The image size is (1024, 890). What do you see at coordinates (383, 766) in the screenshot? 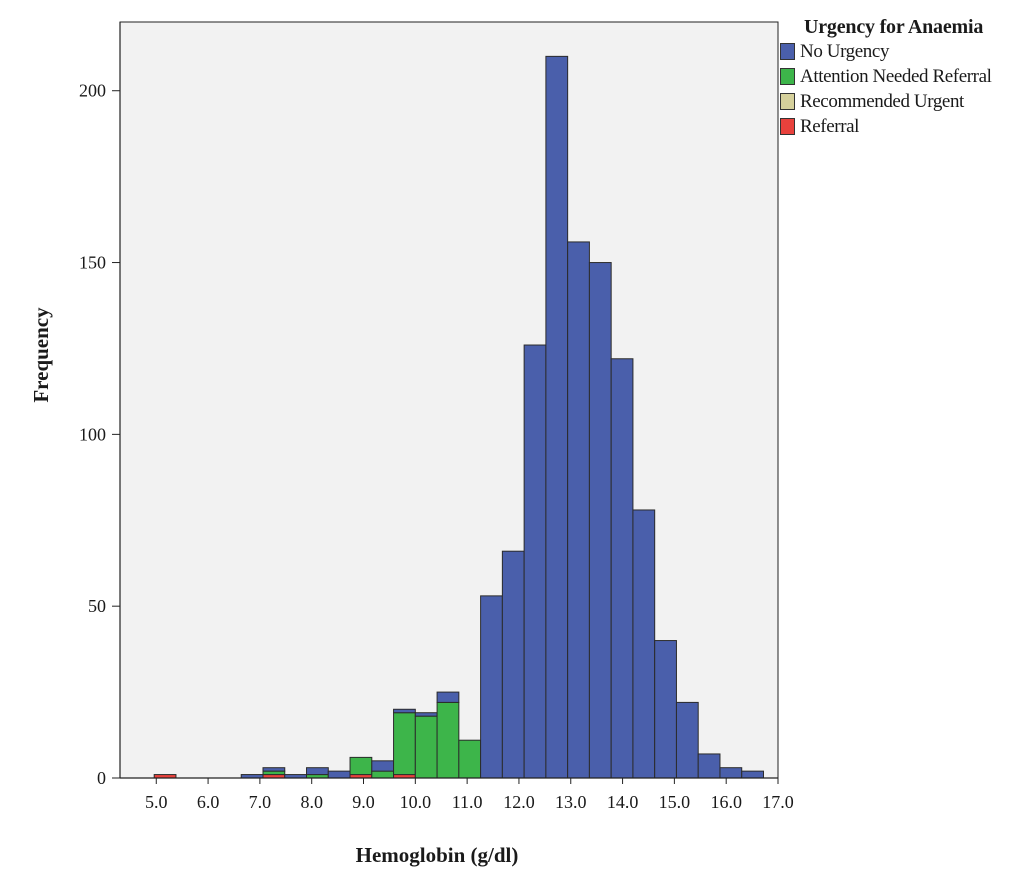
I see `bar-no-urgency-9.16` at bounding box center [383, 766].